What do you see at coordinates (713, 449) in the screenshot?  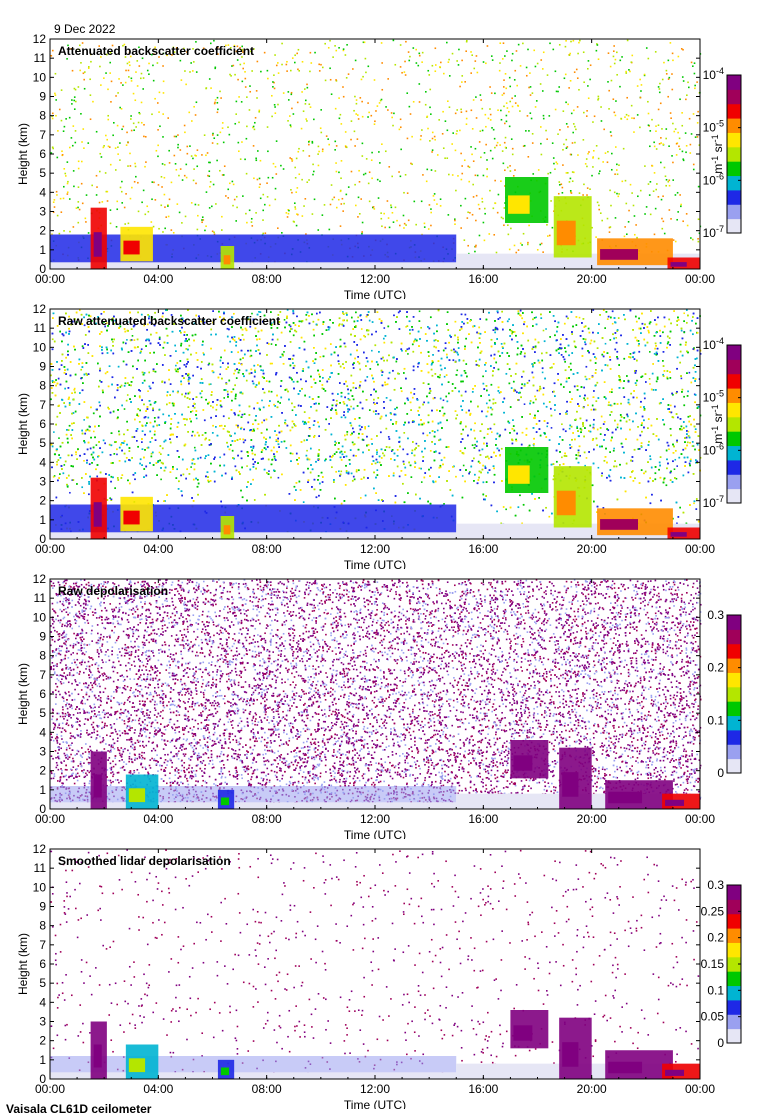 I see `colorbar-tick-label: 10⁻⁶` at bounding box center [713, 449].